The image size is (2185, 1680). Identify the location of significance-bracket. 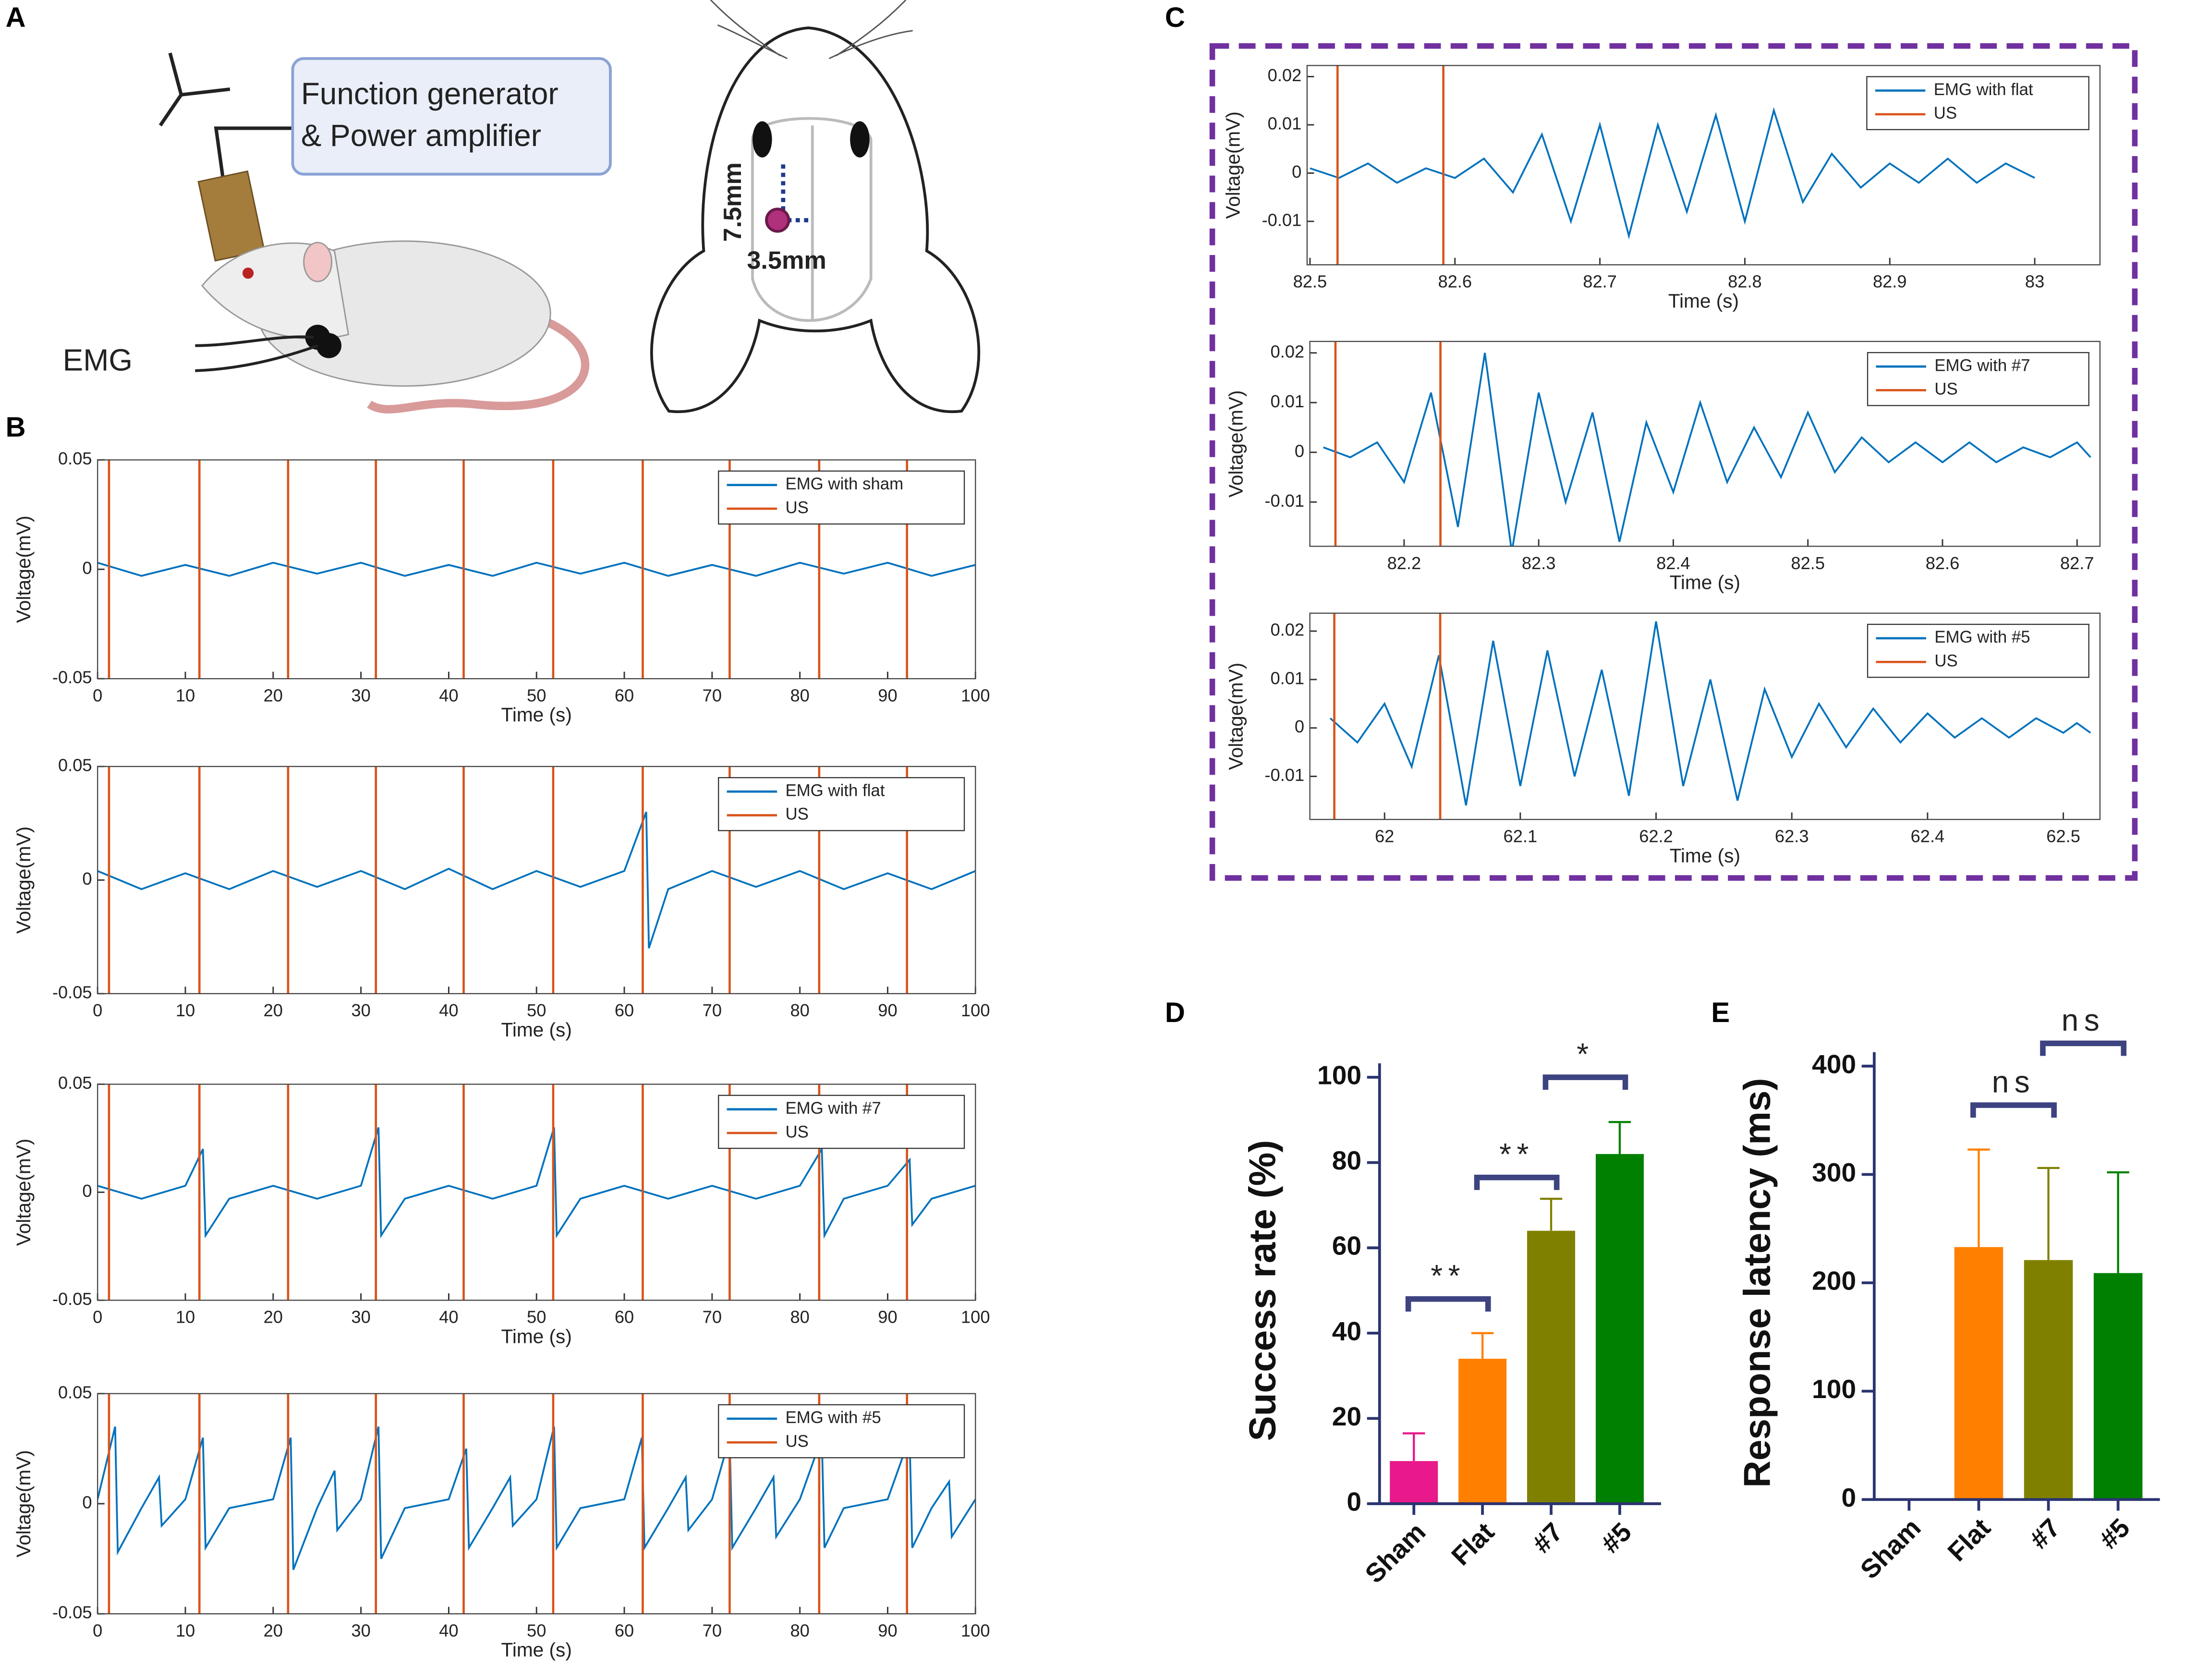
(1448, 1304).